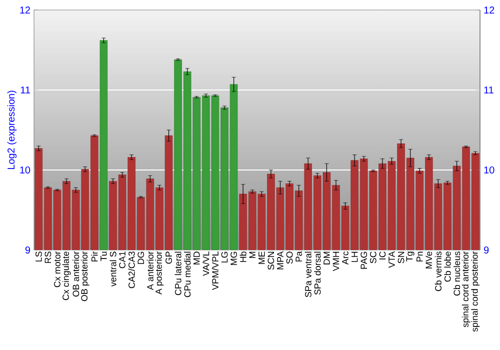  What do you see at coordinates (38, 257) in the screenshot?
I see `x-tick-label: LS` at bounding box center [38, 257].